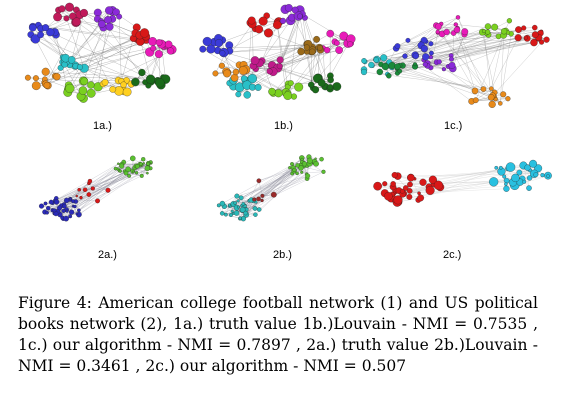  I want to click on network-panel-1a, so click(102, 58).